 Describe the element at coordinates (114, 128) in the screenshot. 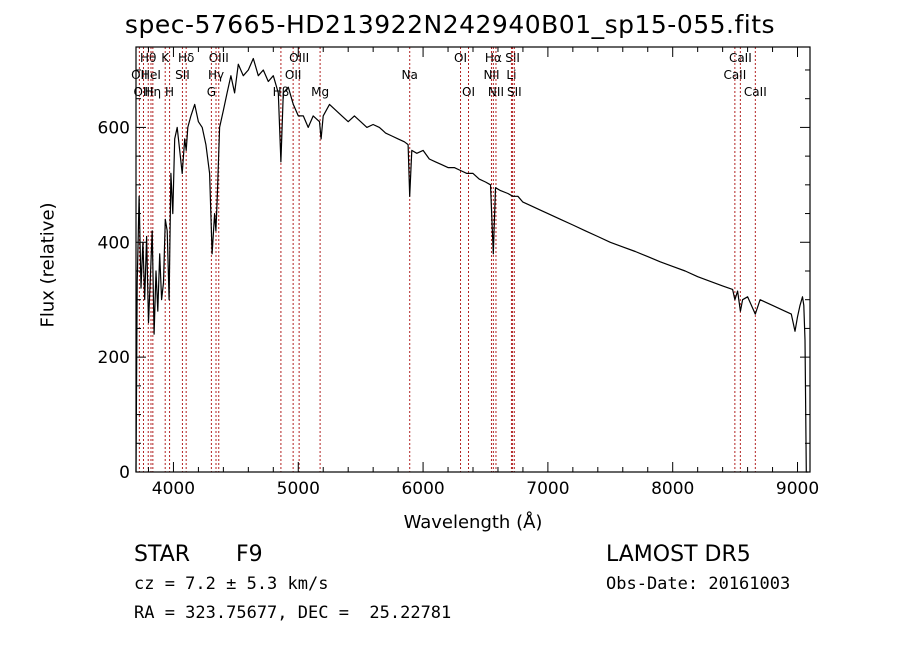

I see `y-tick-label: 600` at that location.